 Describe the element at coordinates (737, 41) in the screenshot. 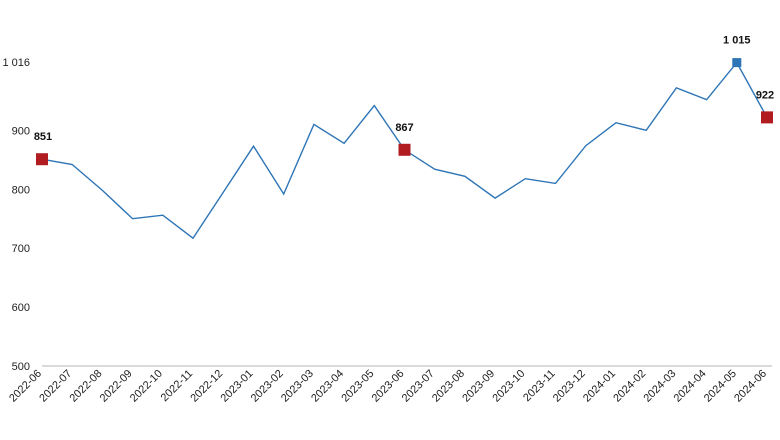

I see `data-label: 1 015` at that location.